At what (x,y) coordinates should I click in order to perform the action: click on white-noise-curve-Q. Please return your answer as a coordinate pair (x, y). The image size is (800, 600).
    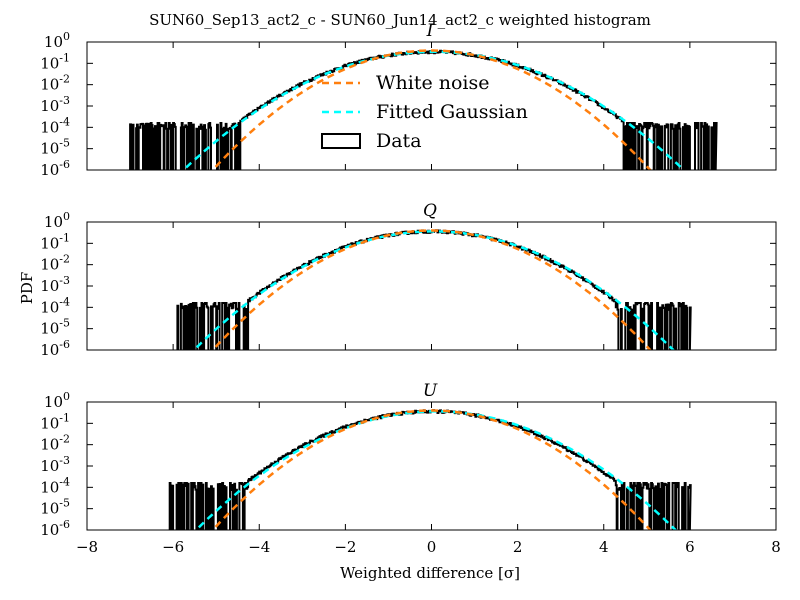
    Looking at the image, I should click on (431, 289).